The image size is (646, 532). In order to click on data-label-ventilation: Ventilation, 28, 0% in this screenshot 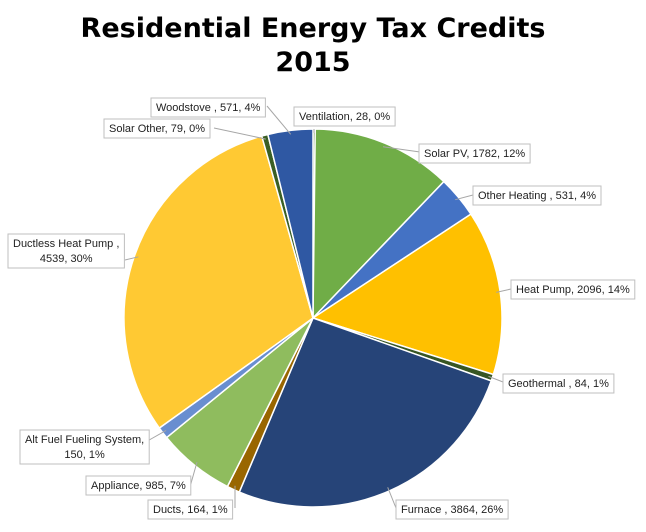, I will do `click(344, 117)`.